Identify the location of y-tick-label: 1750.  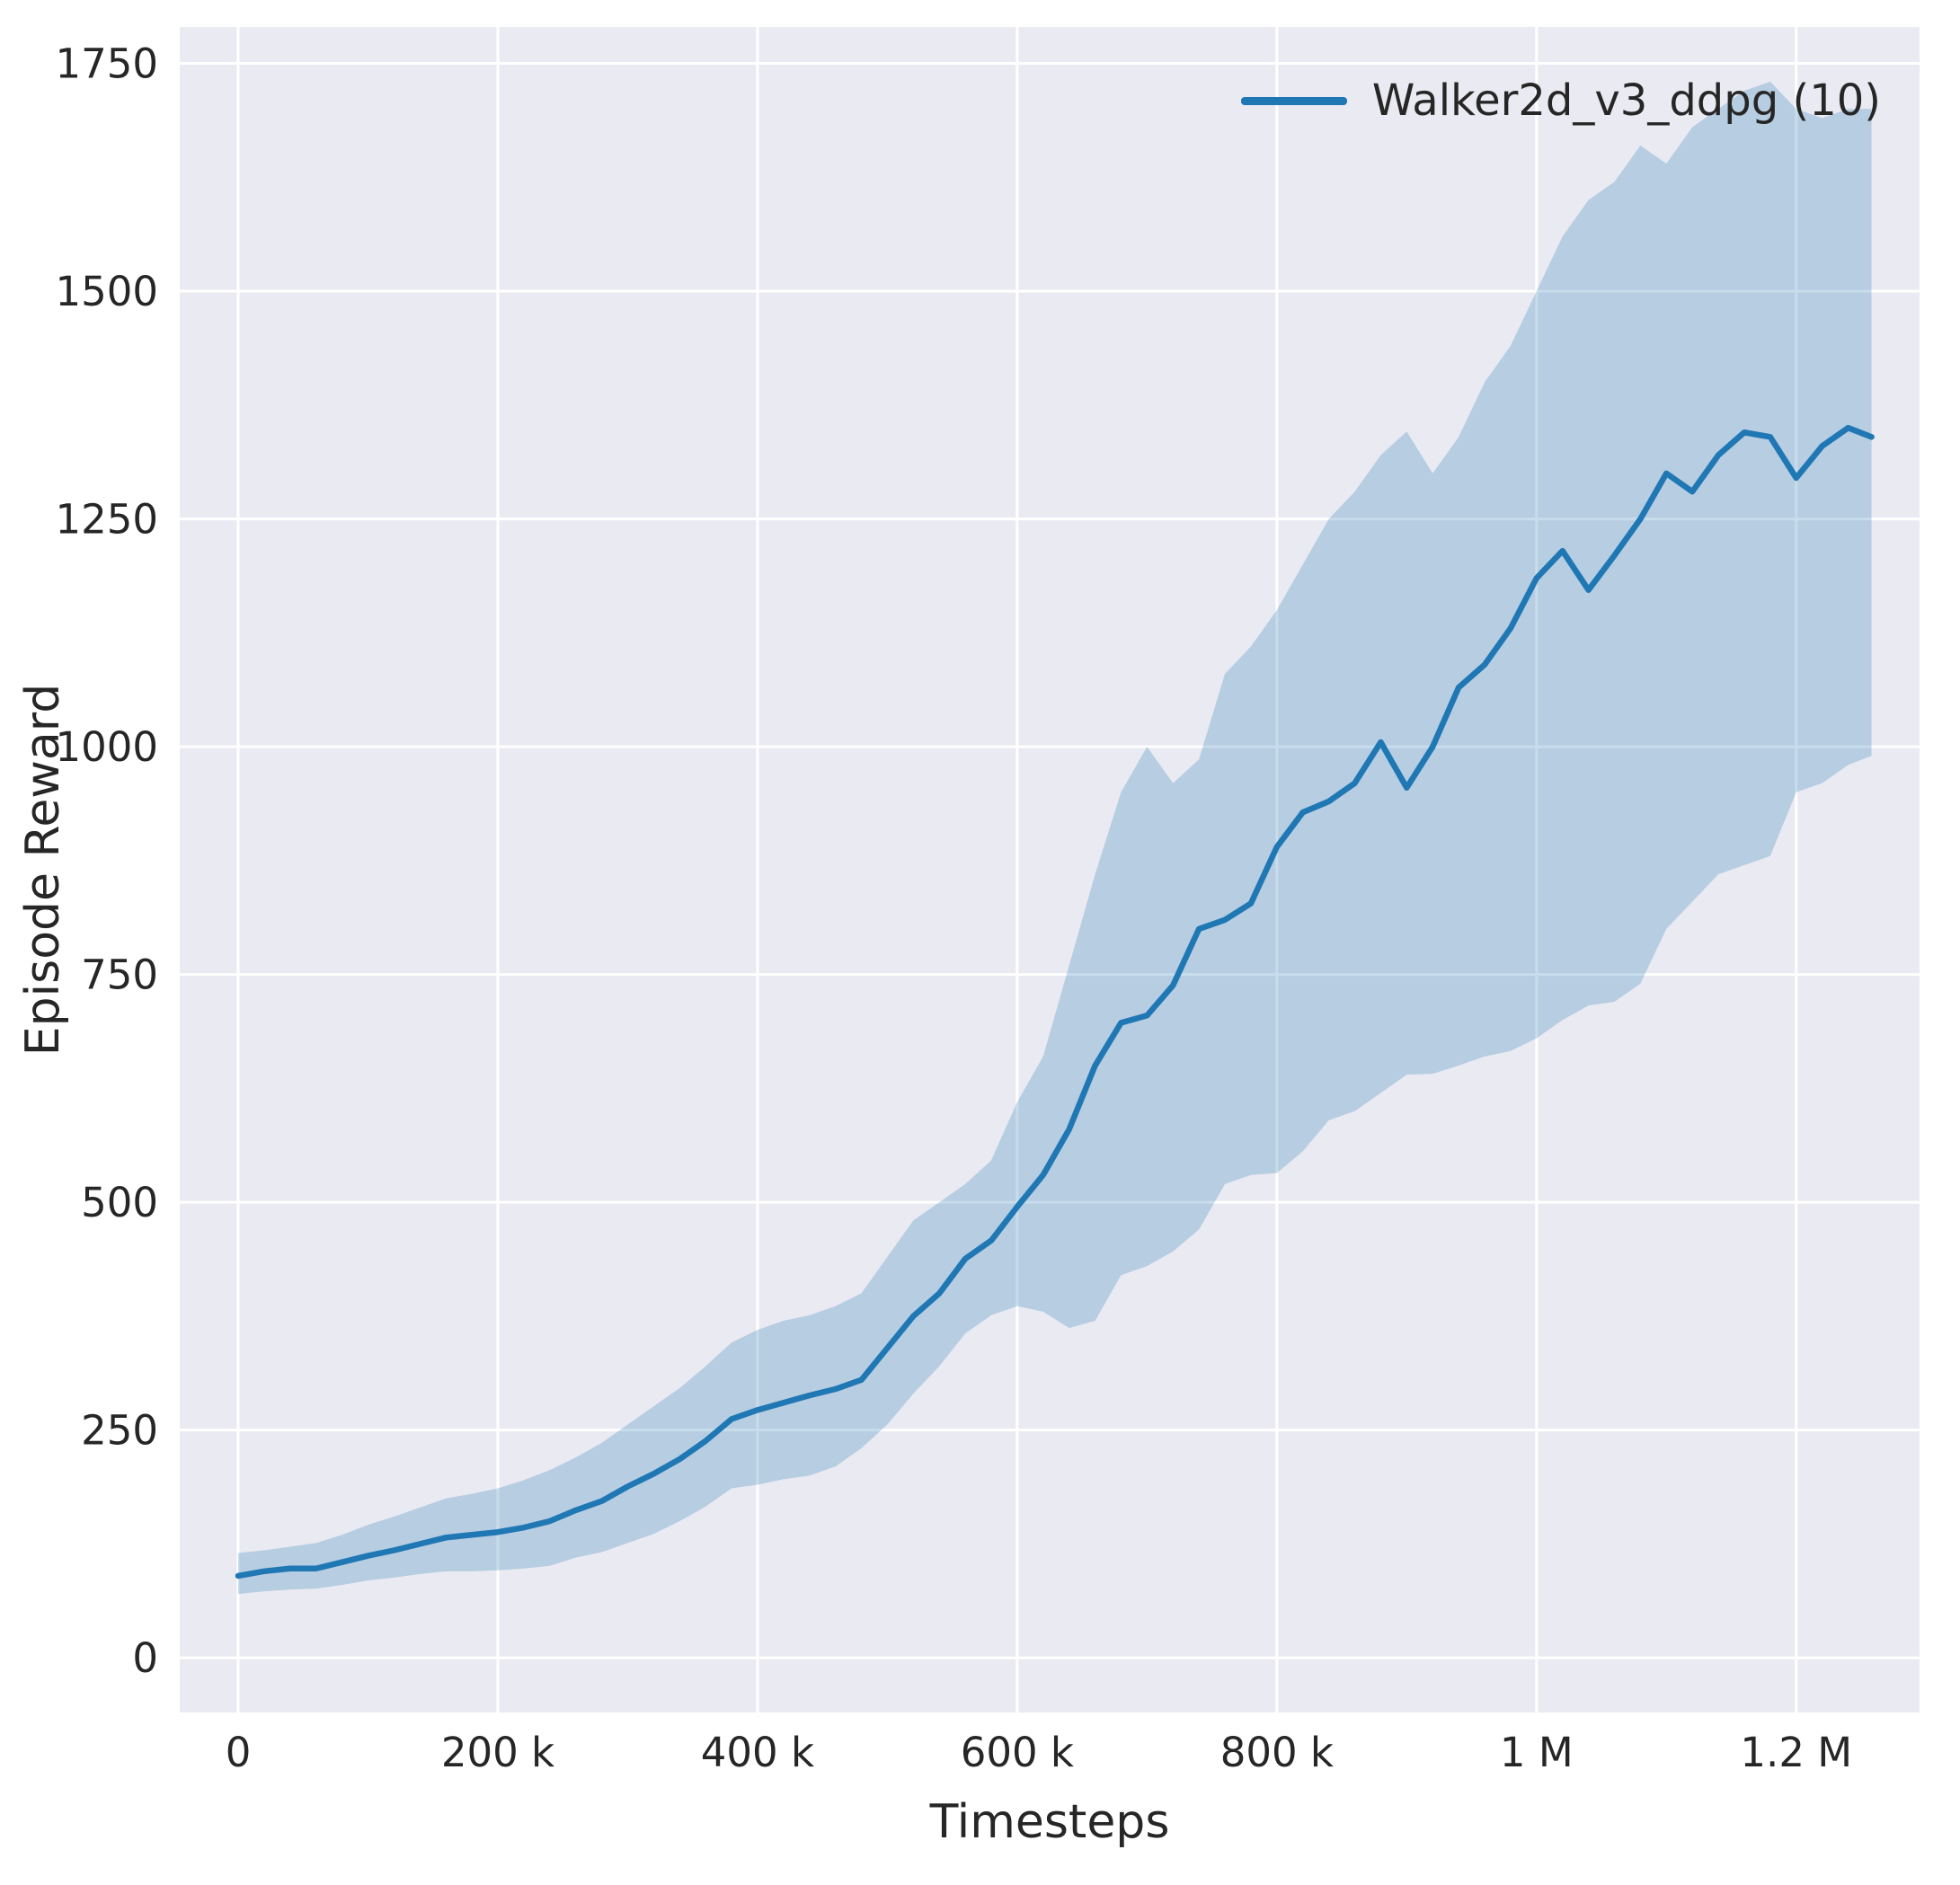
(107, 64).